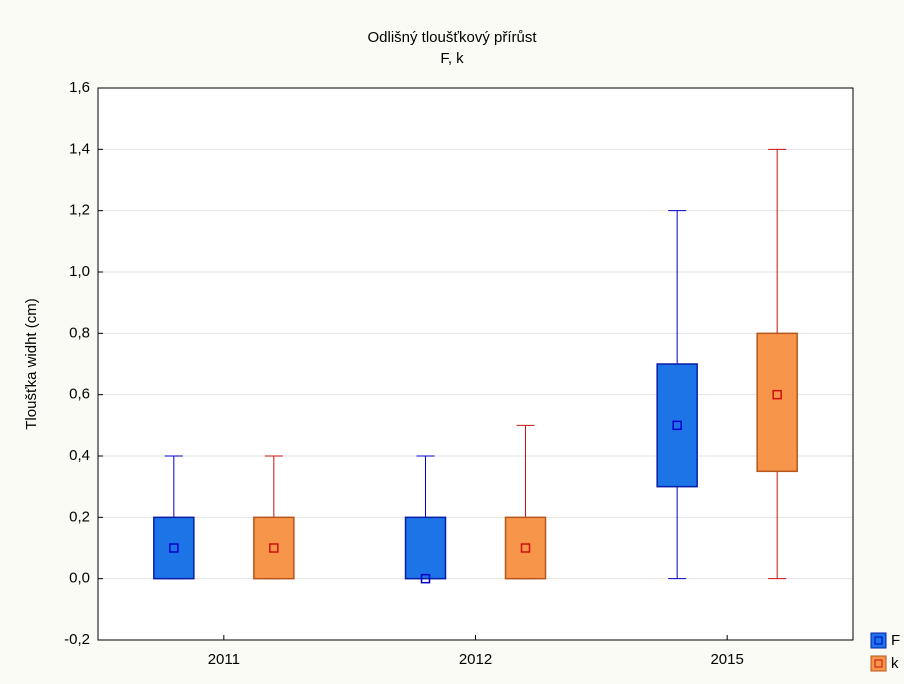  Describe the element at coordinates (79, 394) in the screenshot. I see `y-tick-label: 0,6` at that location.